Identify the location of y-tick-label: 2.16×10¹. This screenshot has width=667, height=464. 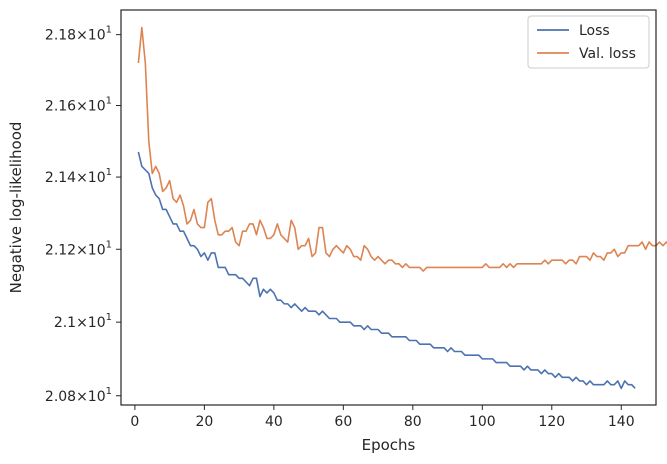
(78, 105).